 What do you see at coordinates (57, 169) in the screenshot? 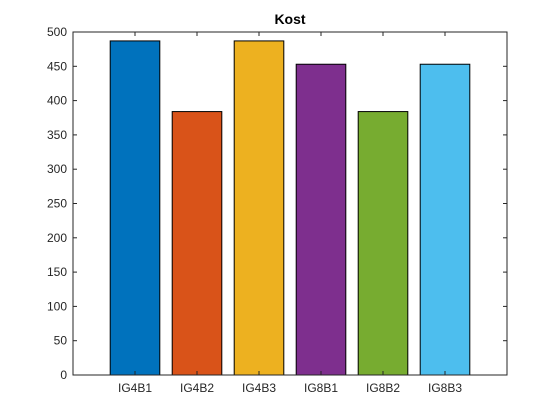
I see `y-tick-label: 300` at bounding box center [57, 169].